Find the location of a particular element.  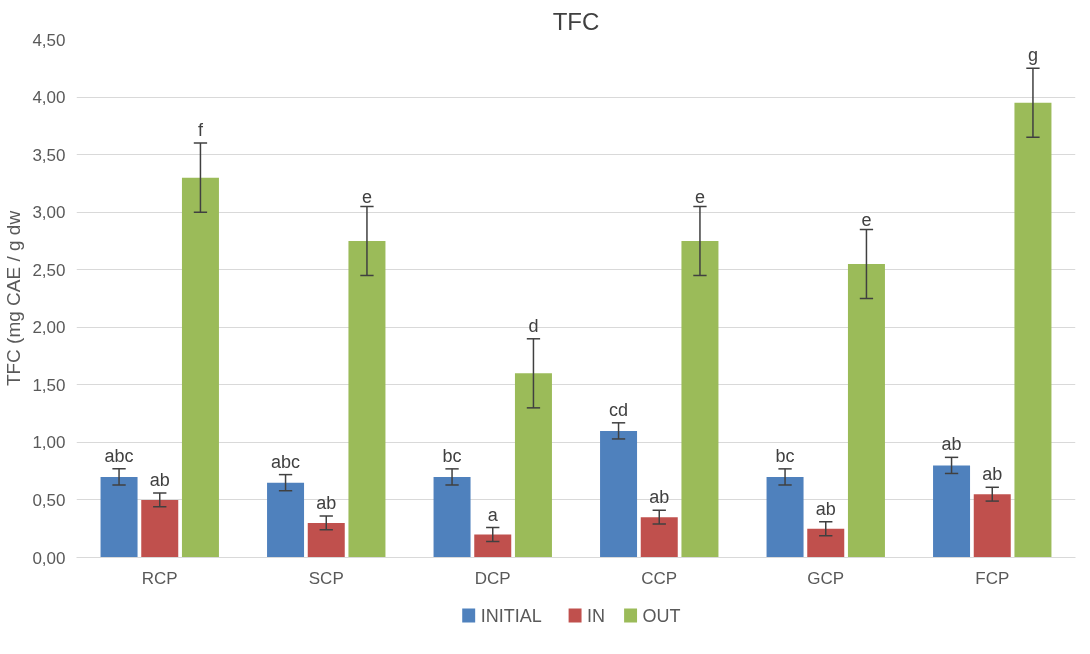

x-tick-label: GCP is located at coordinates (826, 578).